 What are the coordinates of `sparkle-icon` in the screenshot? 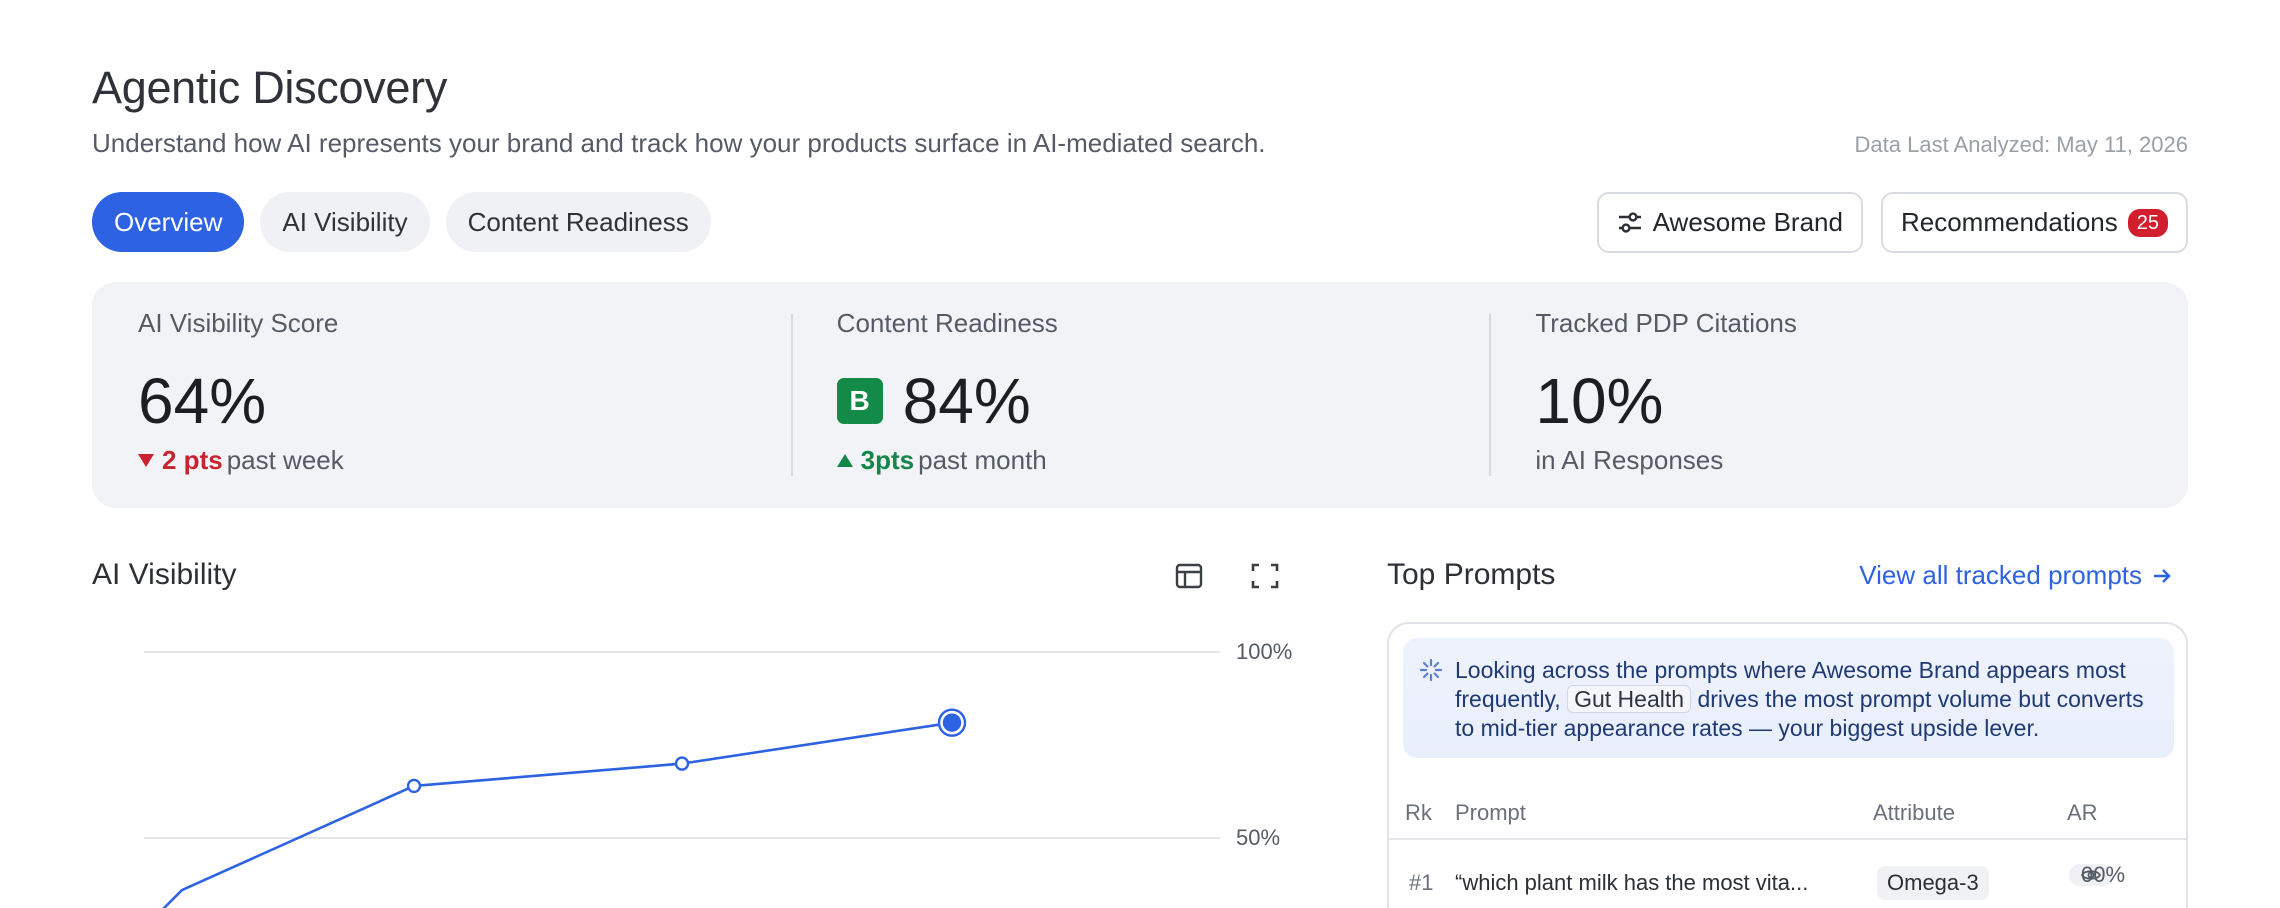 It's located at (1431, 670).